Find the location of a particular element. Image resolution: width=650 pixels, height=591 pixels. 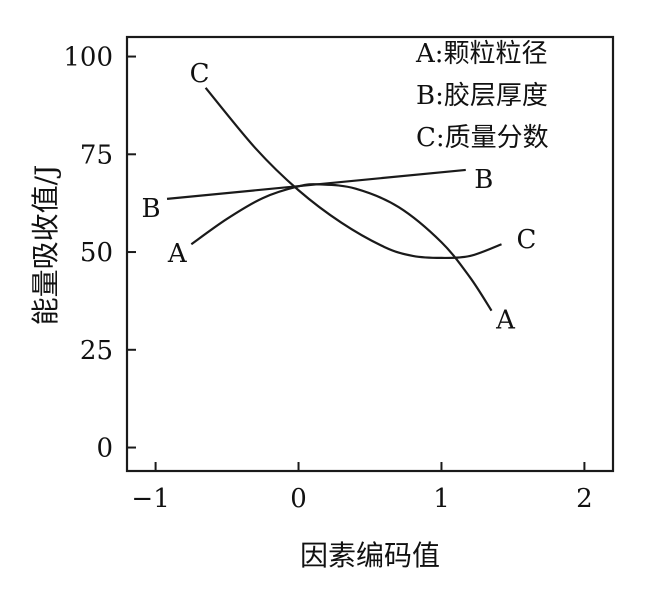

legend-entry-b: B:胶层厚度 is located at coordinates (482, 96).